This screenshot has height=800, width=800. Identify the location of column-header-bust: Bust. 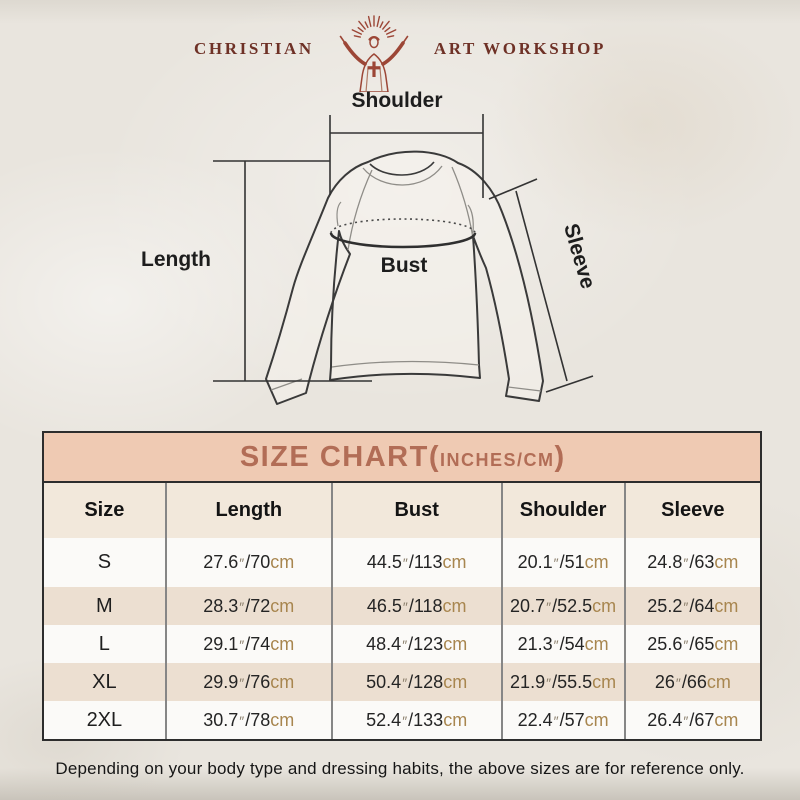
(416, 510).